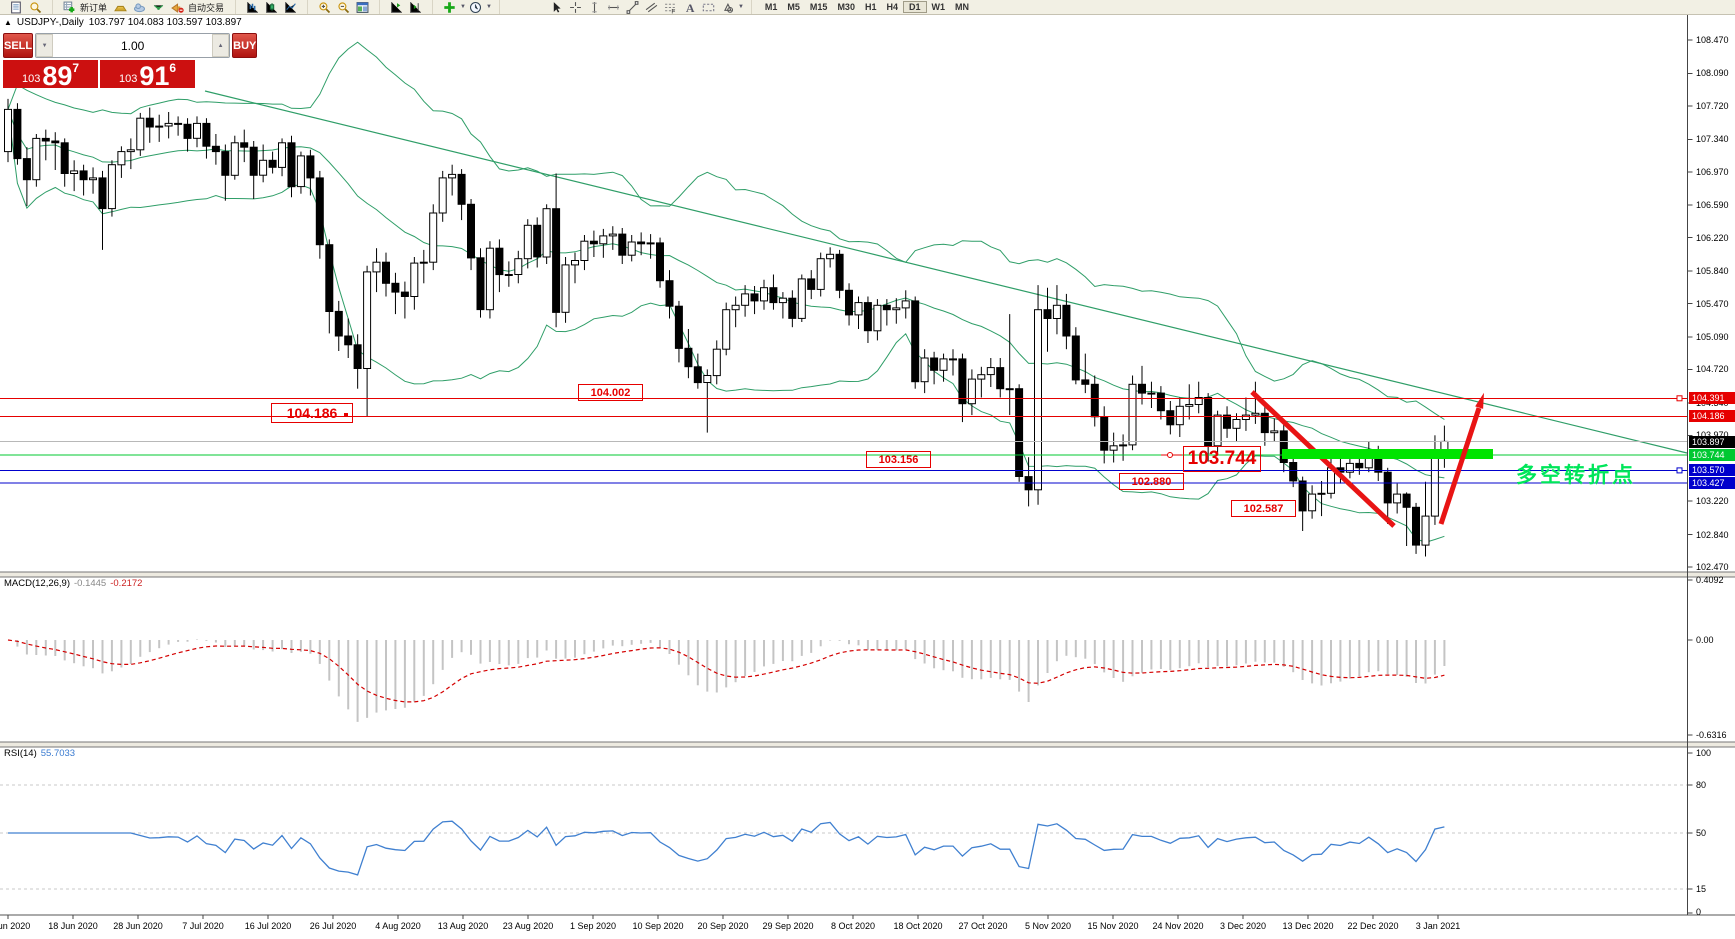 The height and width of the screenshot is (939, 1735). Describe the element at coordinates (206, 7) in the screenshot. I see `auto-trading-icon-label: 自动交易` at that location.